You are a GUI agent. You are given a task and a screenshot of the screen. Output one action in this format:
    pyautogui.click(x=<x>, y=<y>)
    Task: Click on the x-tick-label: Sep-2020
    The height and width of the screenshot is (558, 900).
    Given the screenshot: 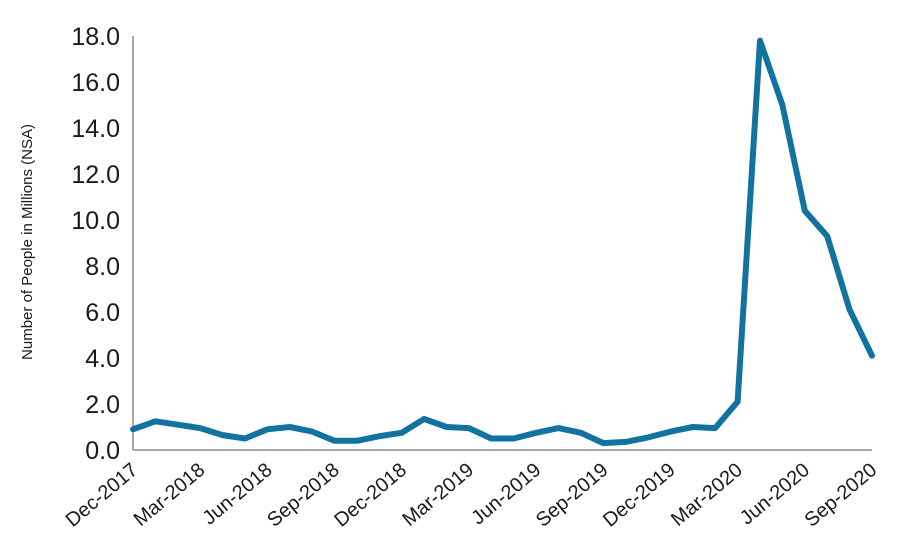 What is the action you would take?
    pyautogui.click(x=841, y=495)
    